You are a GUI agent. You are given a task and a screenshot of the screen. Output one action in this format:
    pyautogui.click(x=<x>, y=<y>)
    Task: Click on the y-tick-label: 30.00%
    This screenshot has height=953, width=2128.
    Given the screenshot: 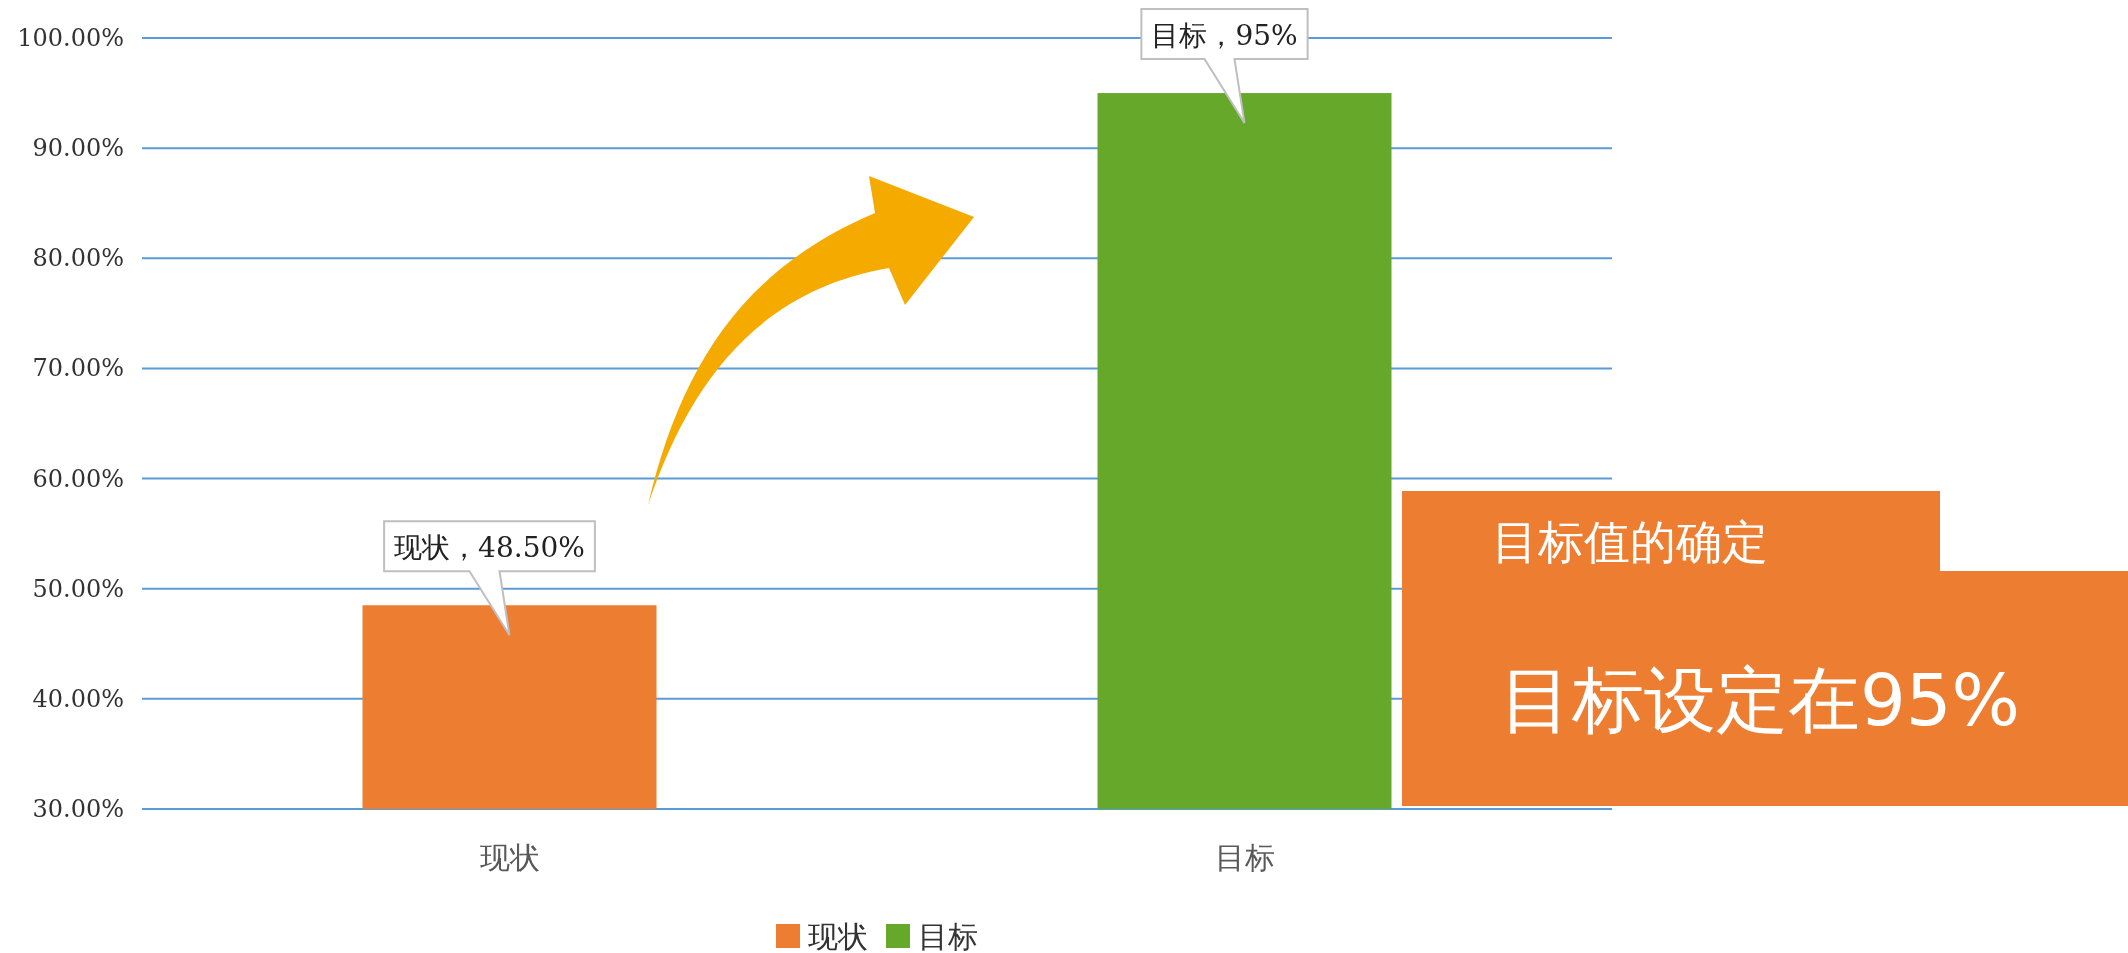 What is the action you would take?
    pyautogui.click(x=78, y=809)
    